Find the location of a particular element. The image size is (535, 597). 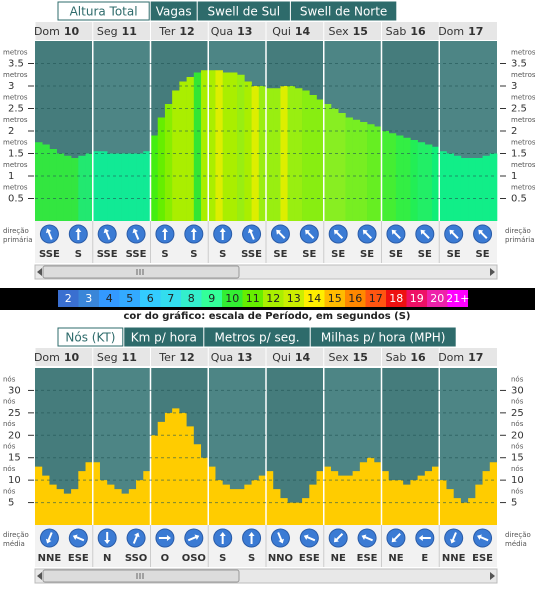

day-date: 11 is located at coordinates (129, 357).